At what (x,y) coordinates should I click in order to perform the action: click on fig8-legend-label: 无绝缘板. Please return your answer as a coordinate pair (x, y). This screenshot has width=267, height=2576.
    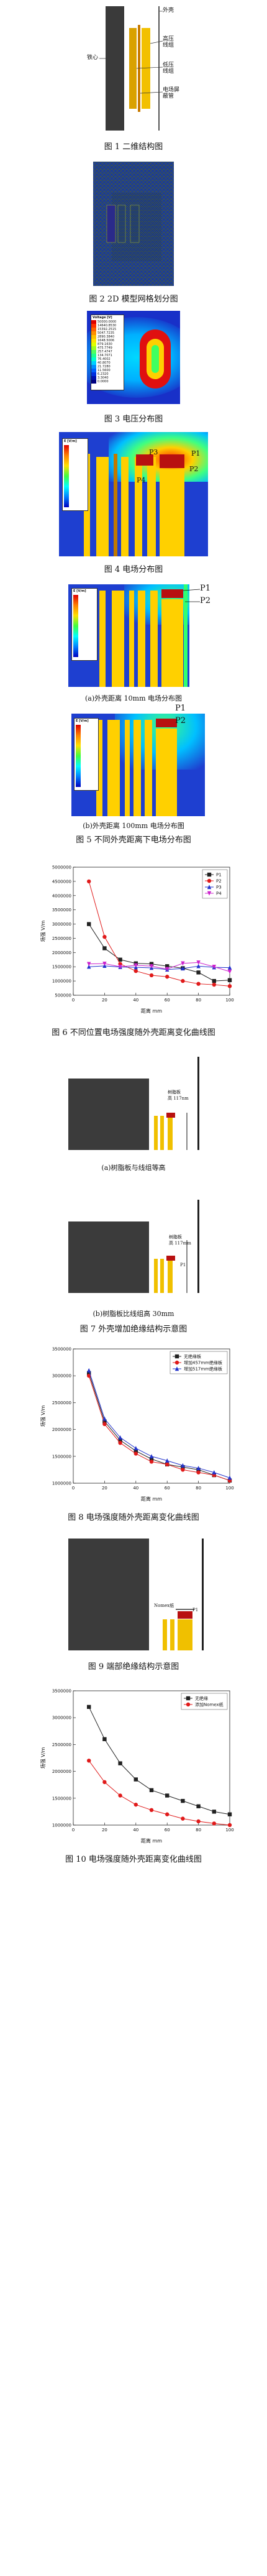
    Looking at the image, I should click on (192, 1356).